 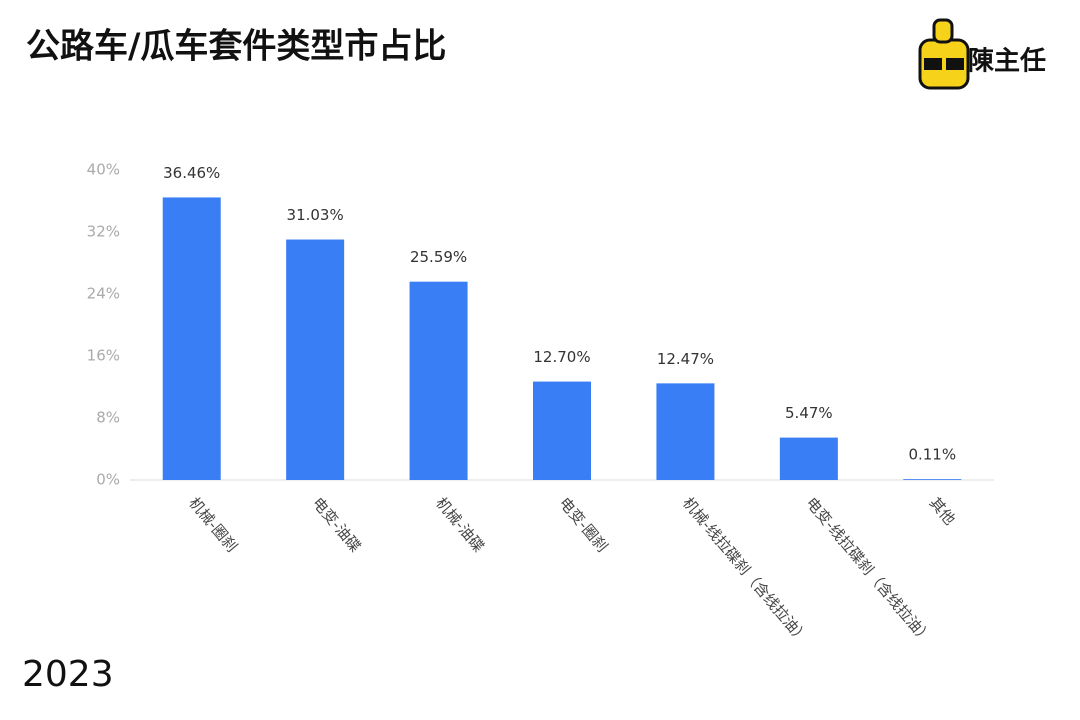 I want to click on footer-year: 2023, so click(x=68, y=674).